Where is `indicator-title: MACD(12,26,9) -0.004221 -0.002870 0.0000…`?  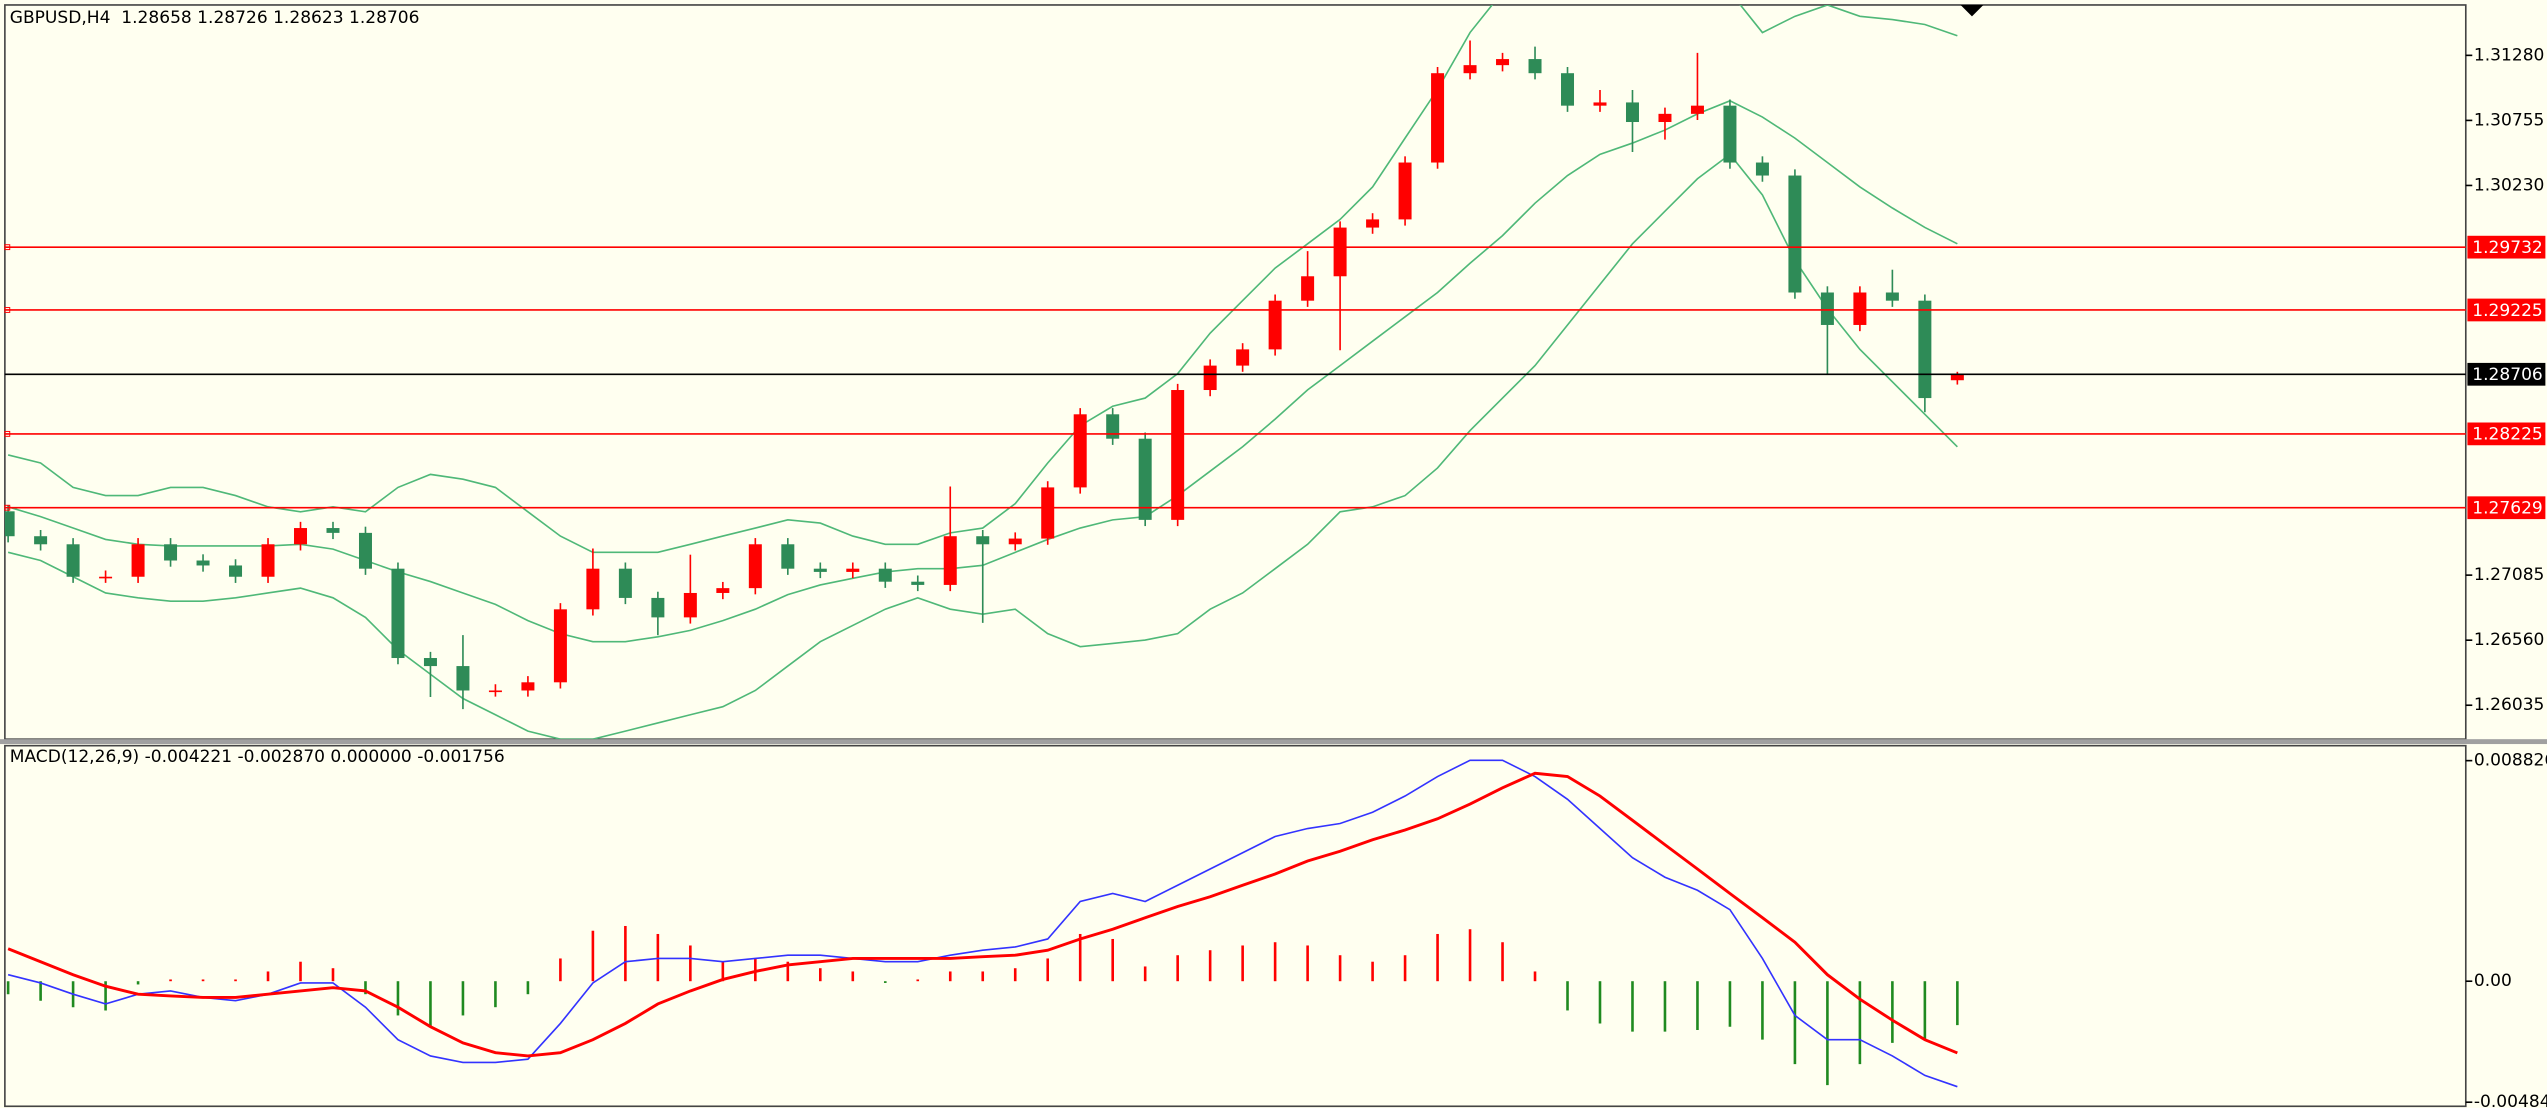
indicator-title: MACD(12,26,9) -0.004221 -0.002870 0.0000… is located at coordinates (257, 757).